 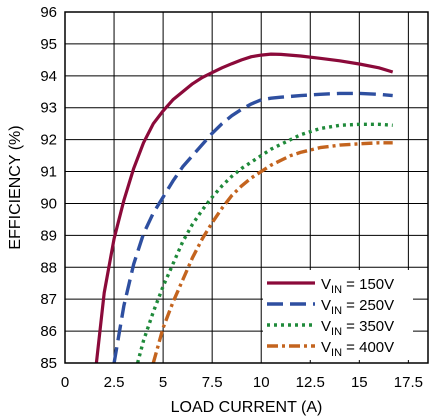 What do you see at coordinates (48, 108) in the screenshot?
I see `y-tick-label: 93` at bounding box center [48, 108].